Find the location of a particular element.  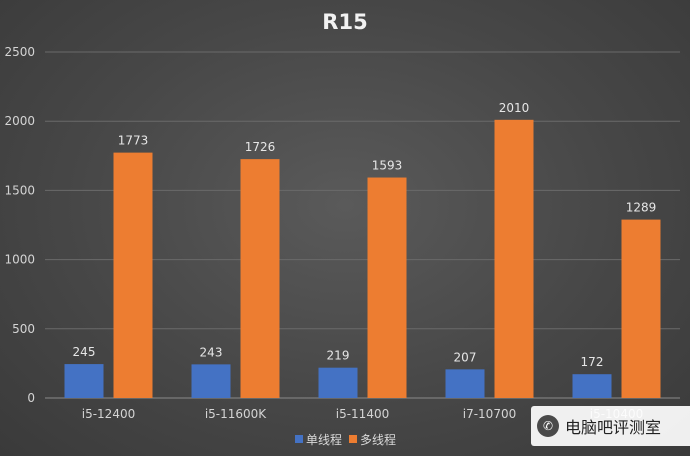

data-label: 2010 is located at coordinates (514, 108).